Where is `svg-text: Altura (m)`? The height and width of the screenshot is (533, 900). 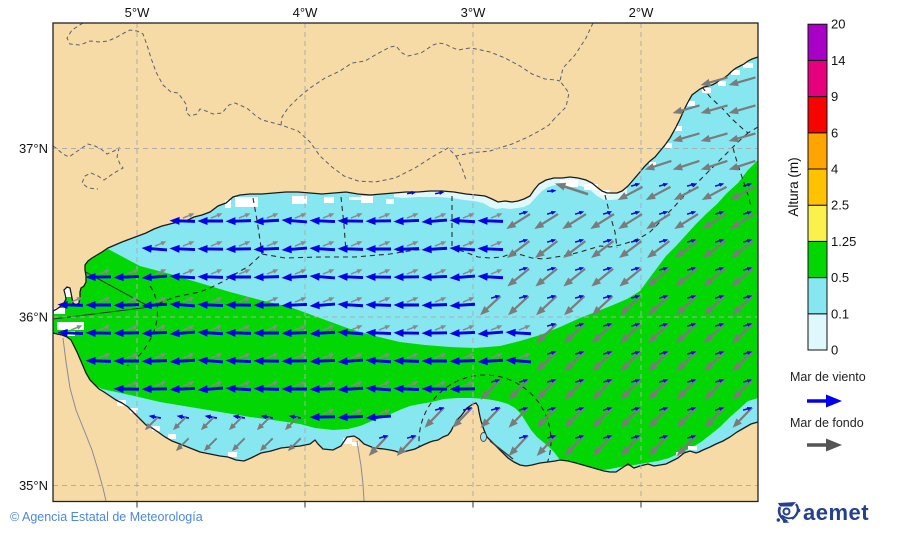
svg-text: Altura (m) is located at coordinates (793, 186).